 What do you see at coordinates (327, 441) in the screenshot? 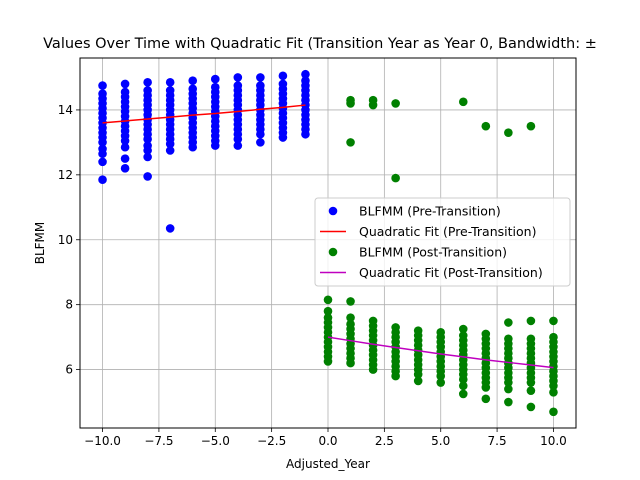
I see `x-tick-label: 0.0` at bounding box center [327, 441].